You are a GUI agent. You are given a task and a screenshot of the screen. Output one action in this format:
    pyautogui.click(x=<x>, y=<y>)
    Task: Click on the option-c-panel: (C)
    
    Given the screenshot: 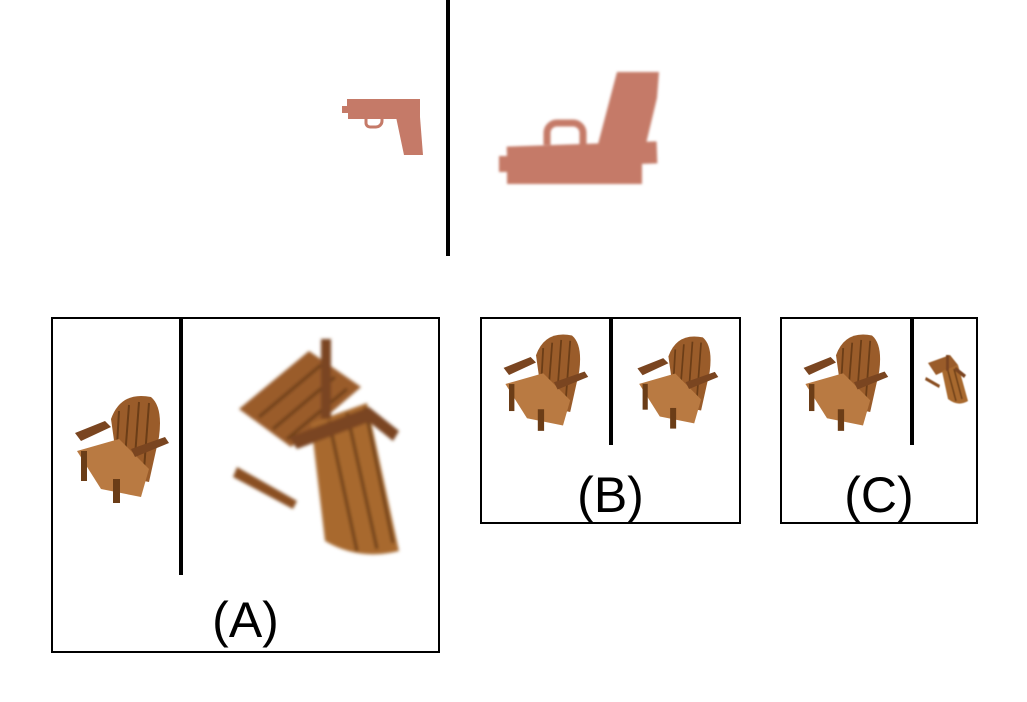 What is the action you would take?
    pyautogui.click(x=879, y=420)
    